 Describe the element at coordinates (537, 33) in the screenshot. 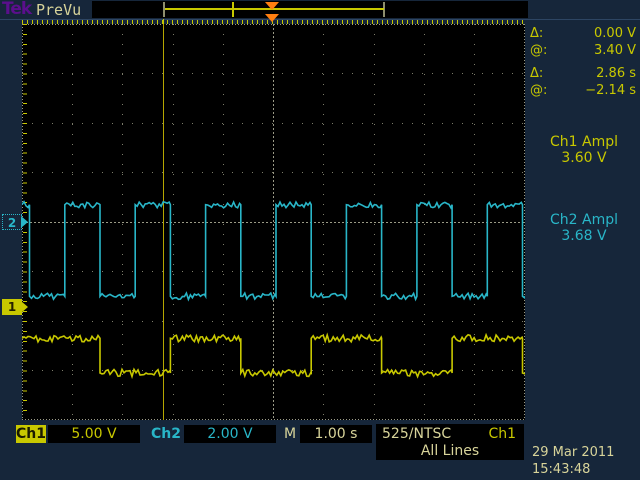

I see `cursor-voltage-delta-symbol: Δ:` at that location.